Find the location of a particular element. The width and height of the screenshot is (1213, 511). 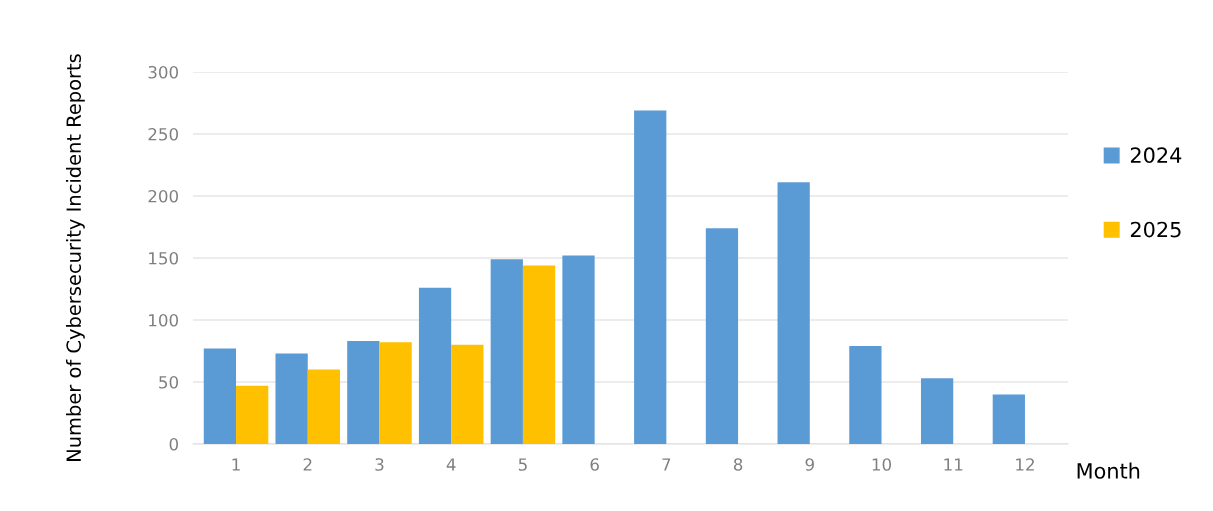

legend-label: 2025 is located at coordinates (1155, 229).